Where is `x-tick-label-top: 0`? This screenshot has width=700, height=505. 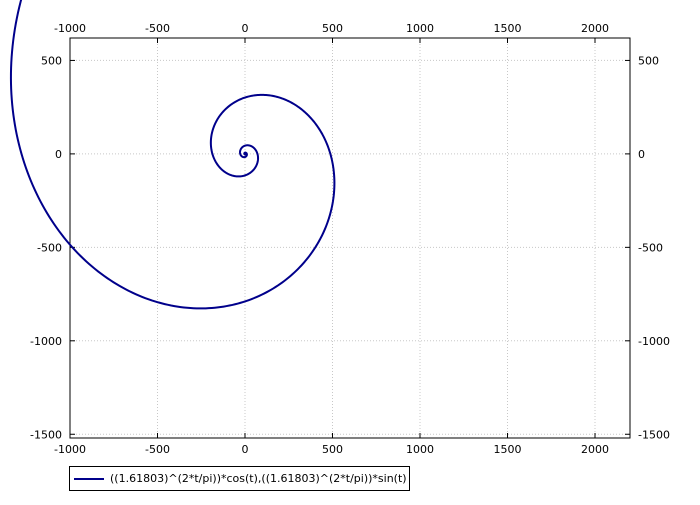 x-tick-label-top: 0 is located at coordinates (245, 28).